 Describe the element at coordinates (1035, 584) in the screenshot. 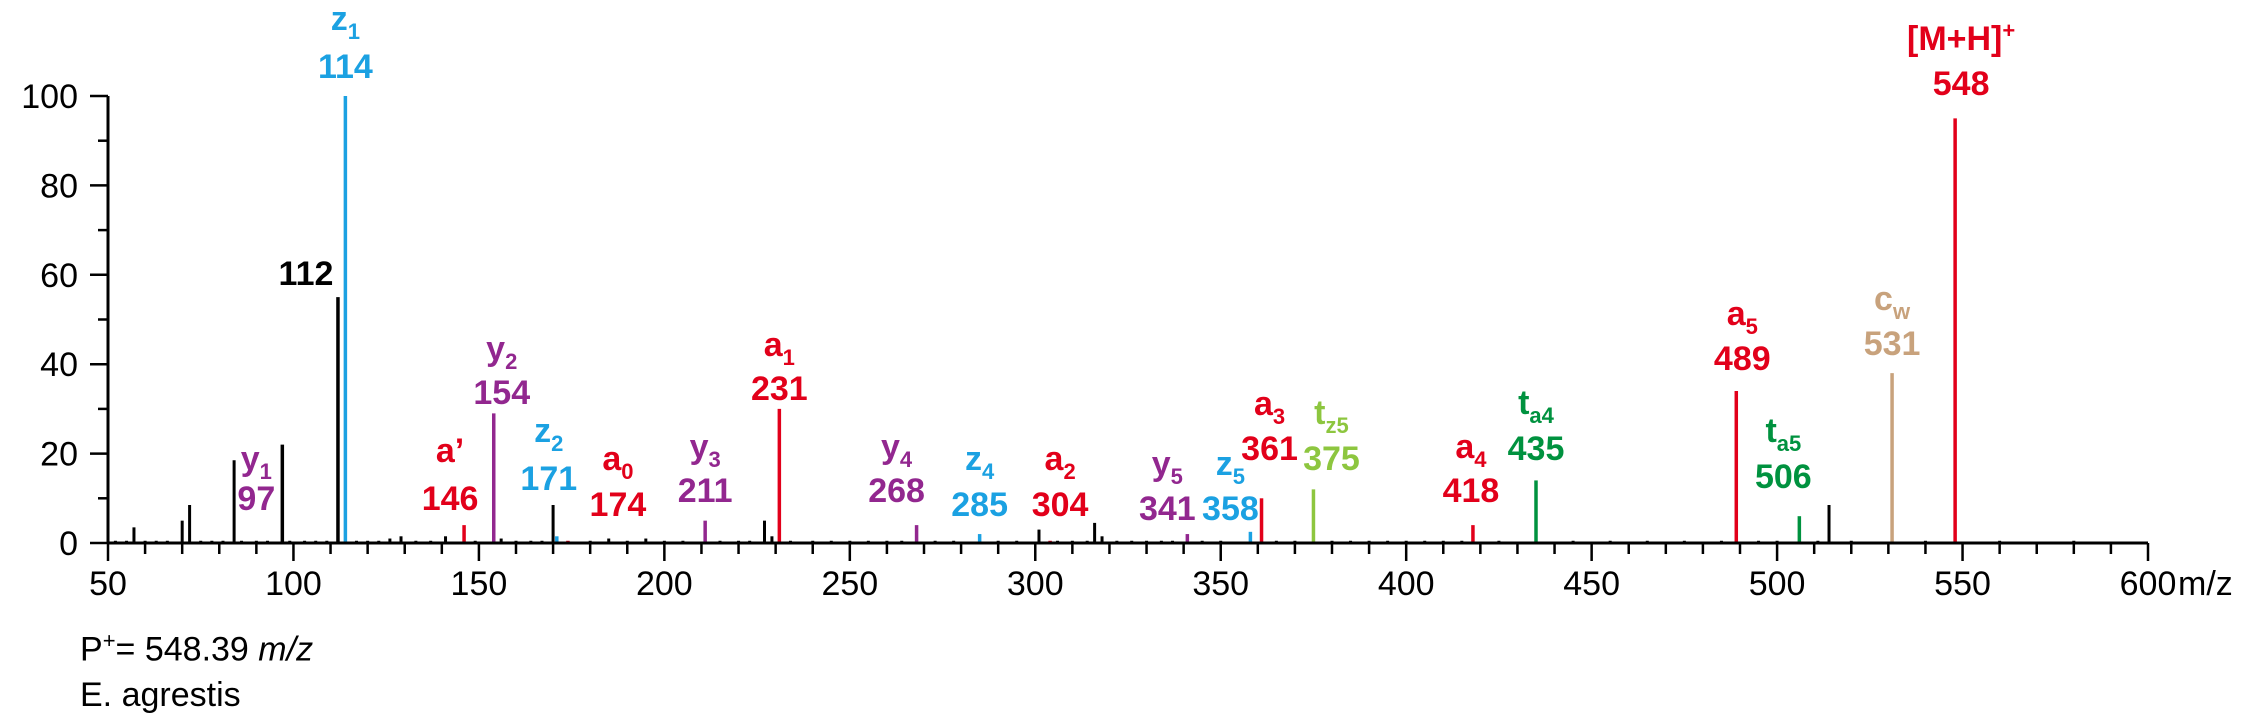

I see `x-tick-label-300: 300` at that location.